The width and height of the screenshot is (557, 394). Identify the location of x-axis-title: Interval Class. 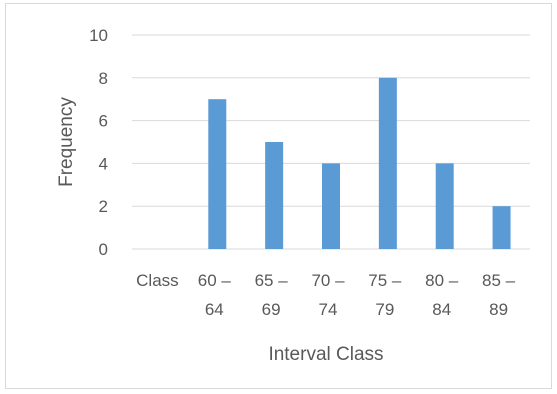
(325, 354).